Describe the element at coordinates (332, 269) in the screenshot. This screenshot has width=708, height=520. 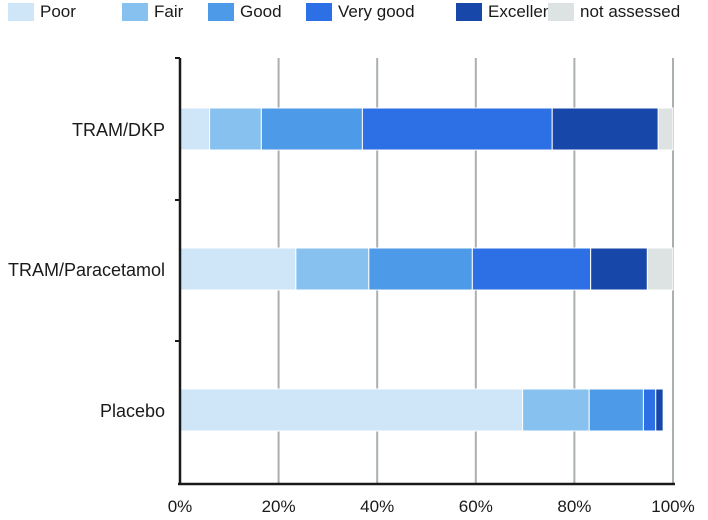
I see `bar-tram-paracetamol-fair` at that location.